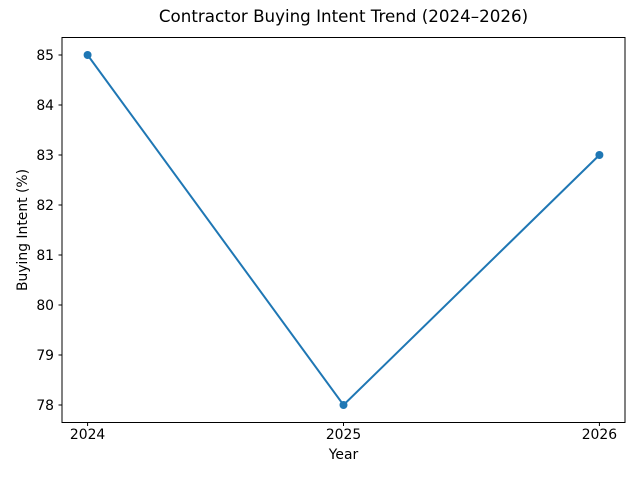  What do you see at coordinates (343, 455) in the screenshot?
I see `x-axis-label: Year` at bounding box center [343, 455].